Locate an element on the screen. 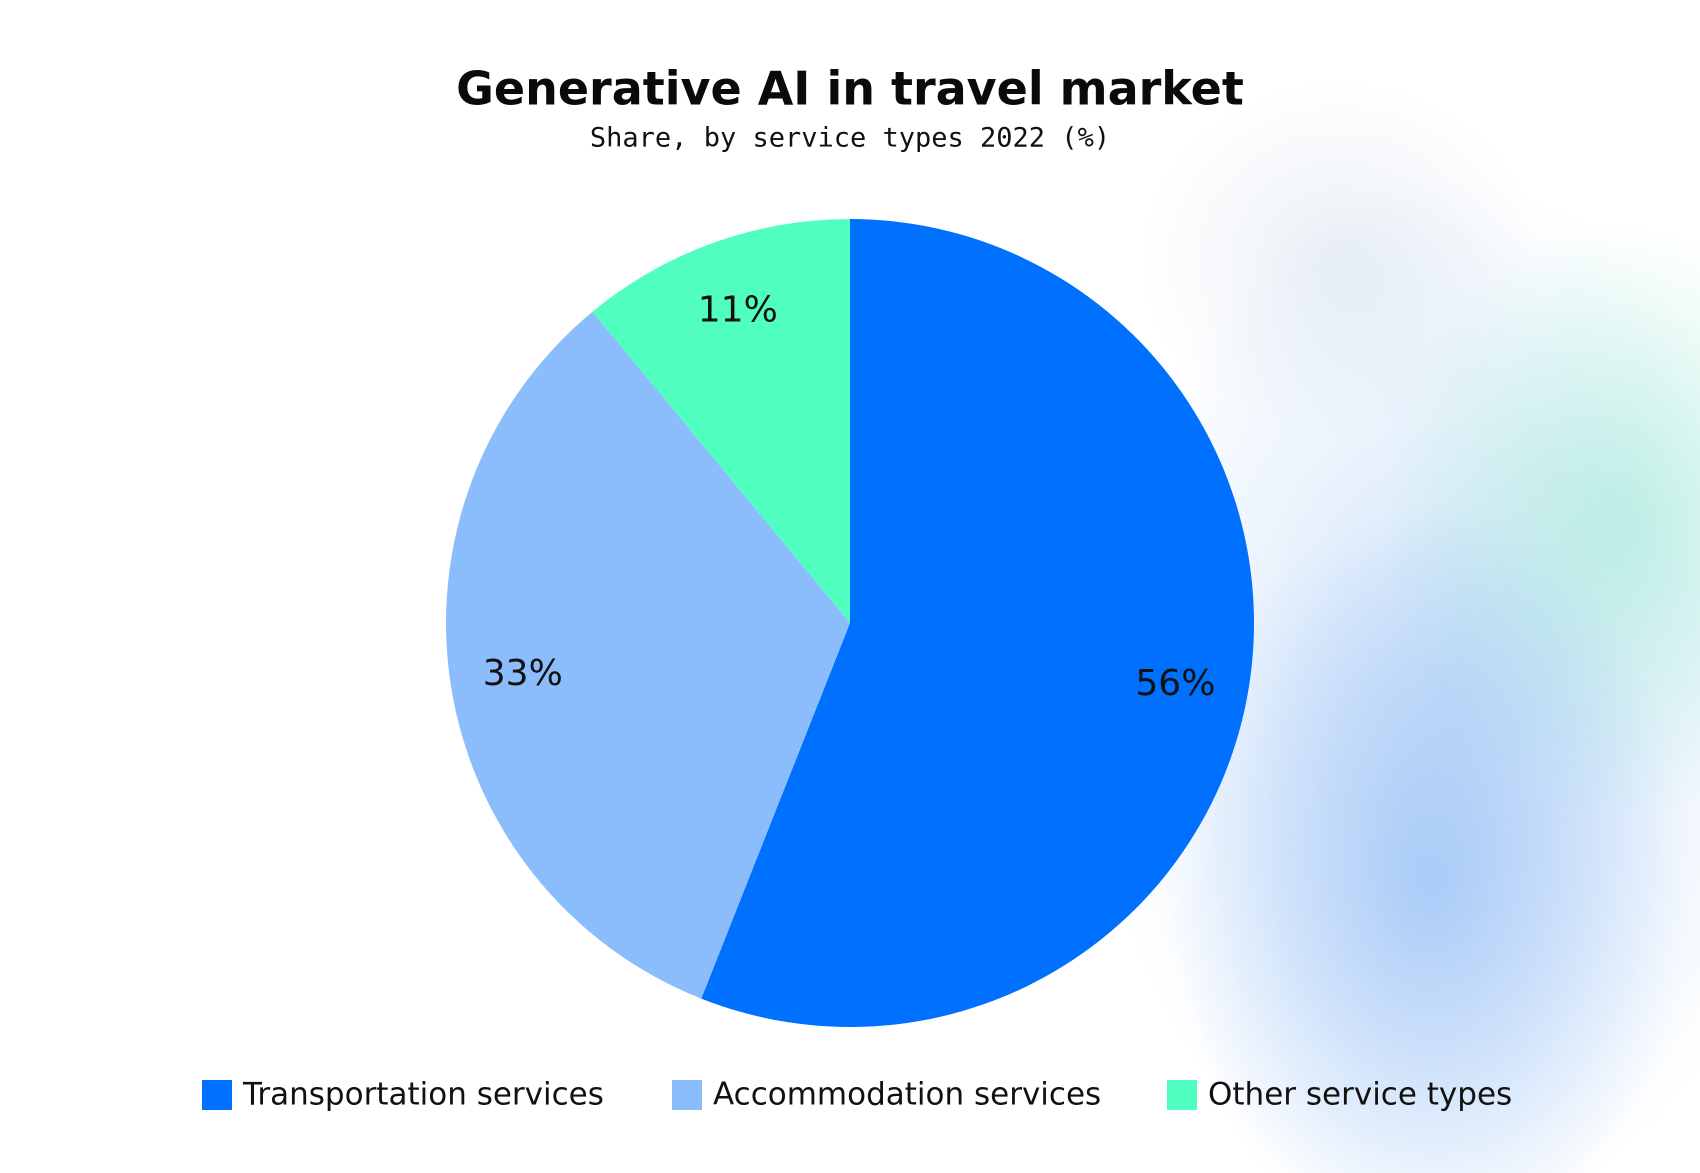  data-label: 11% is located at coordinates (738, 309).